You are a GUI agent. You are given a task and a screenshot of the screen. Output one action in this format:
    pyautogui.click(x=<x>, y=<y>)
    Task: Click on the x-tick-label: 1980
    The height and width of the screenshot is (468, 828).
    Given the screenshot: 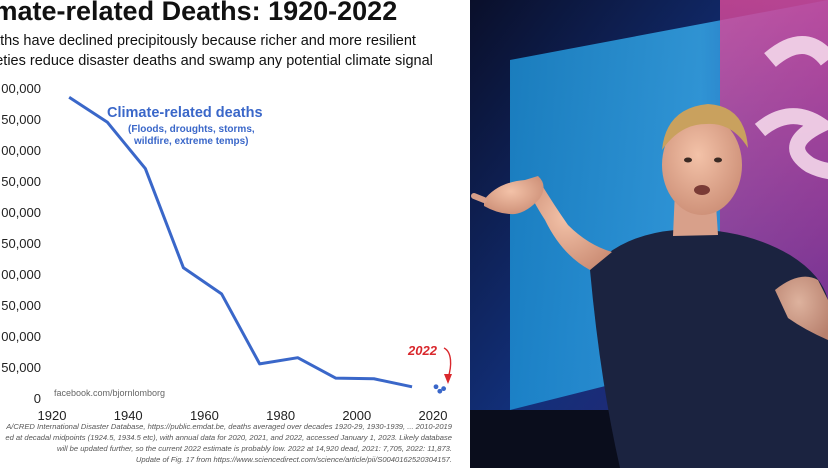 What is the action you would take?
    pyautogui.click(x=280, y=415)
    